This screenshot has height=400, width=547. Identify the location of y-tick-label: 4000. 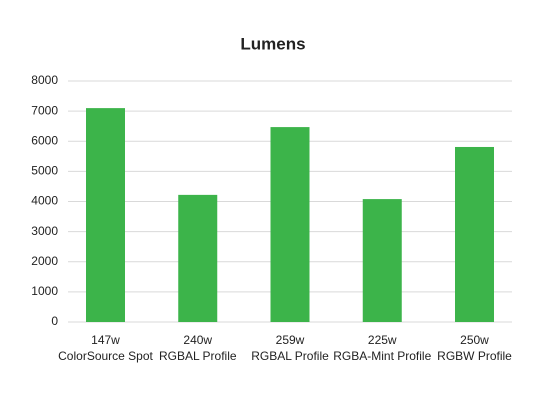
(44, 201).